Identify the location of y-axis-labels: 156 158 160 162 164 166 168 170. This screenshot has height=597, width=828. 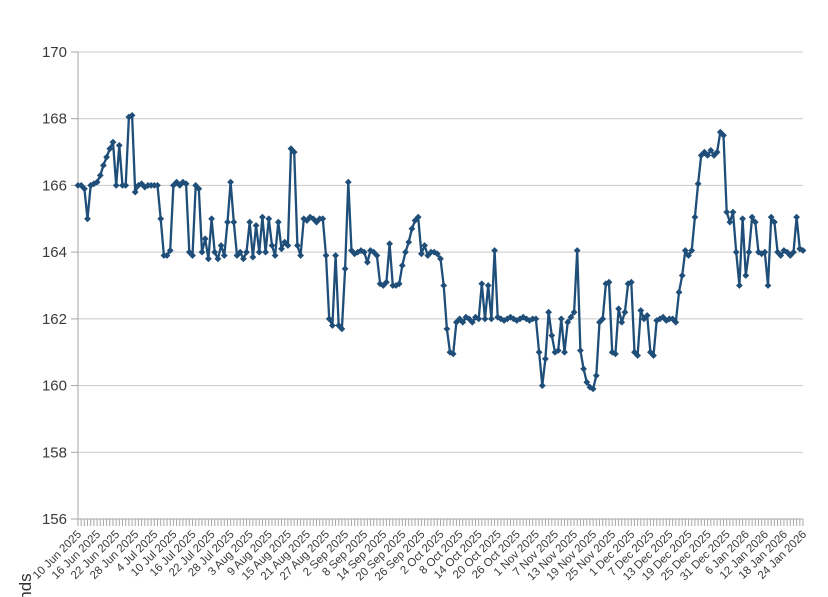
(54, 286).